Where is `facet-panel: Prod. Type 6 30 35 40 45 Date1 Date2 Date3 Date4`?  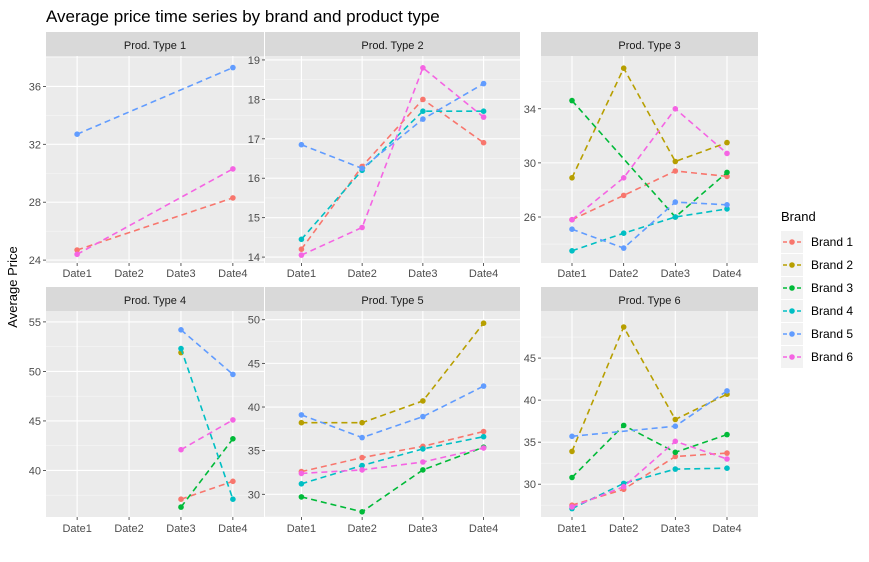
facet-panel: Prod. Type 6 30 35 40 45 Date1 Date2 Date3 Date4 is located at coordinates (641, 411).